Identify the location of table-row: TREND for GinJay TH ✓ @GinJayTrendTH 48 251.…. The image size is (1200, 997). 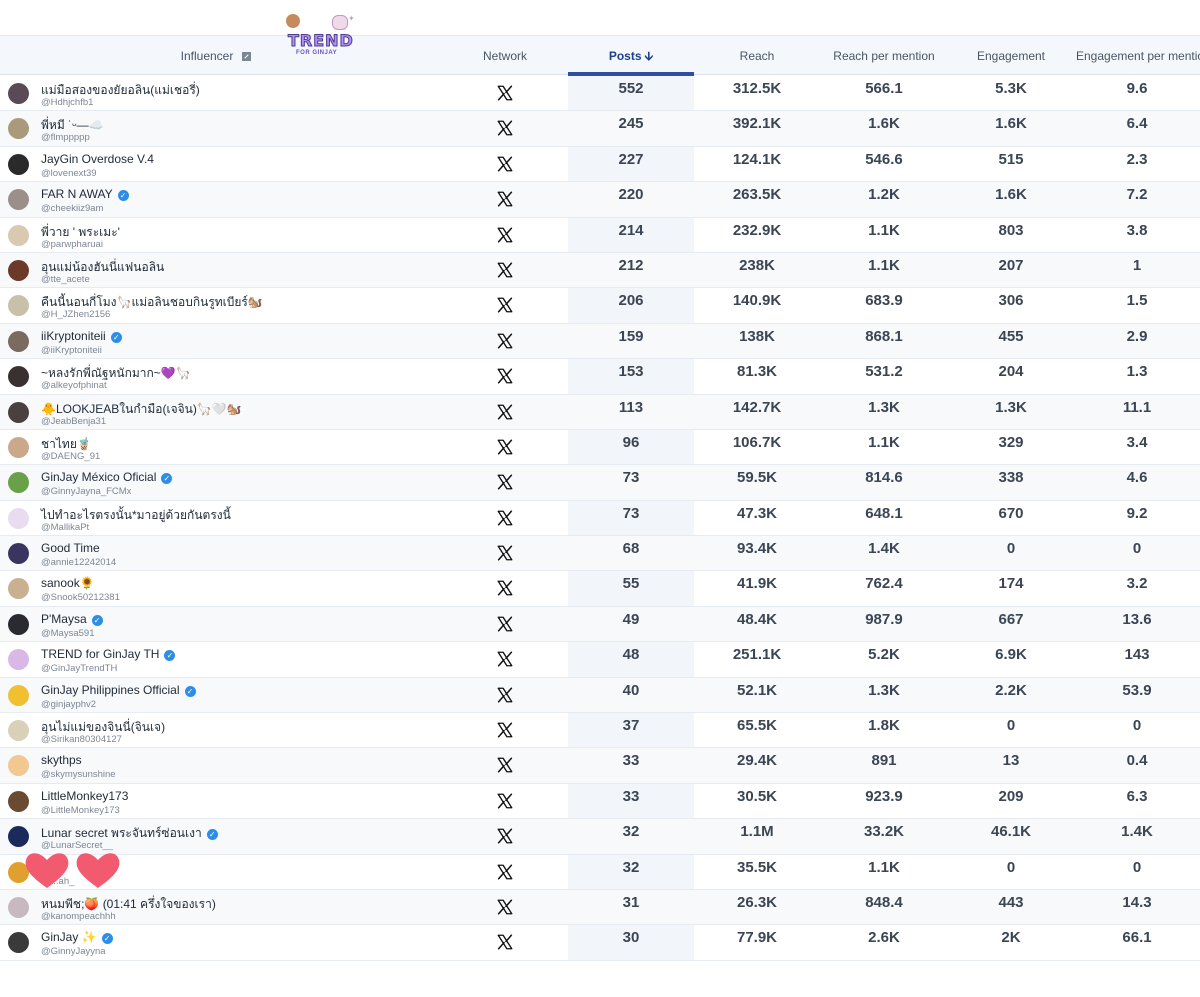
(600, 660).